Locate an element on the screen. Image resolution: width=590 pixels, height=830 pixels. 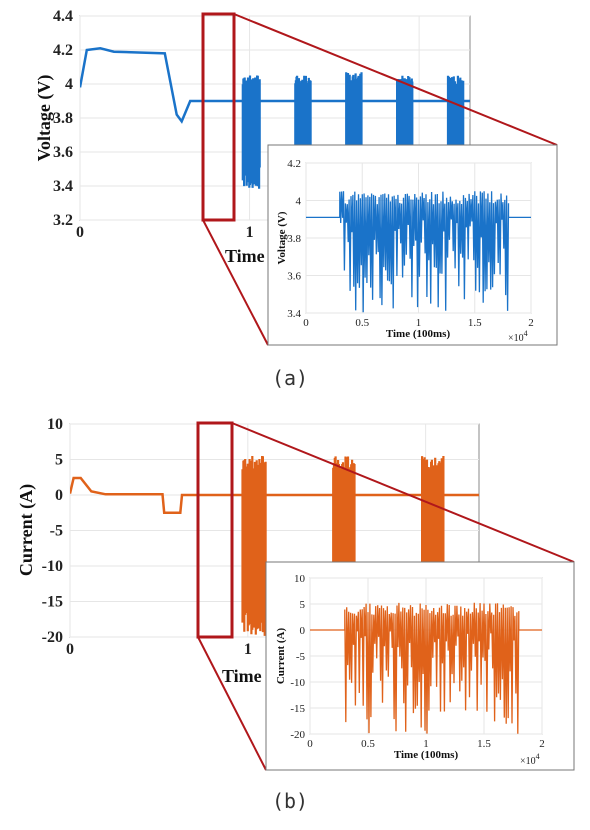
current-y-tick-label: 10 is located at coordinates (55, 424).